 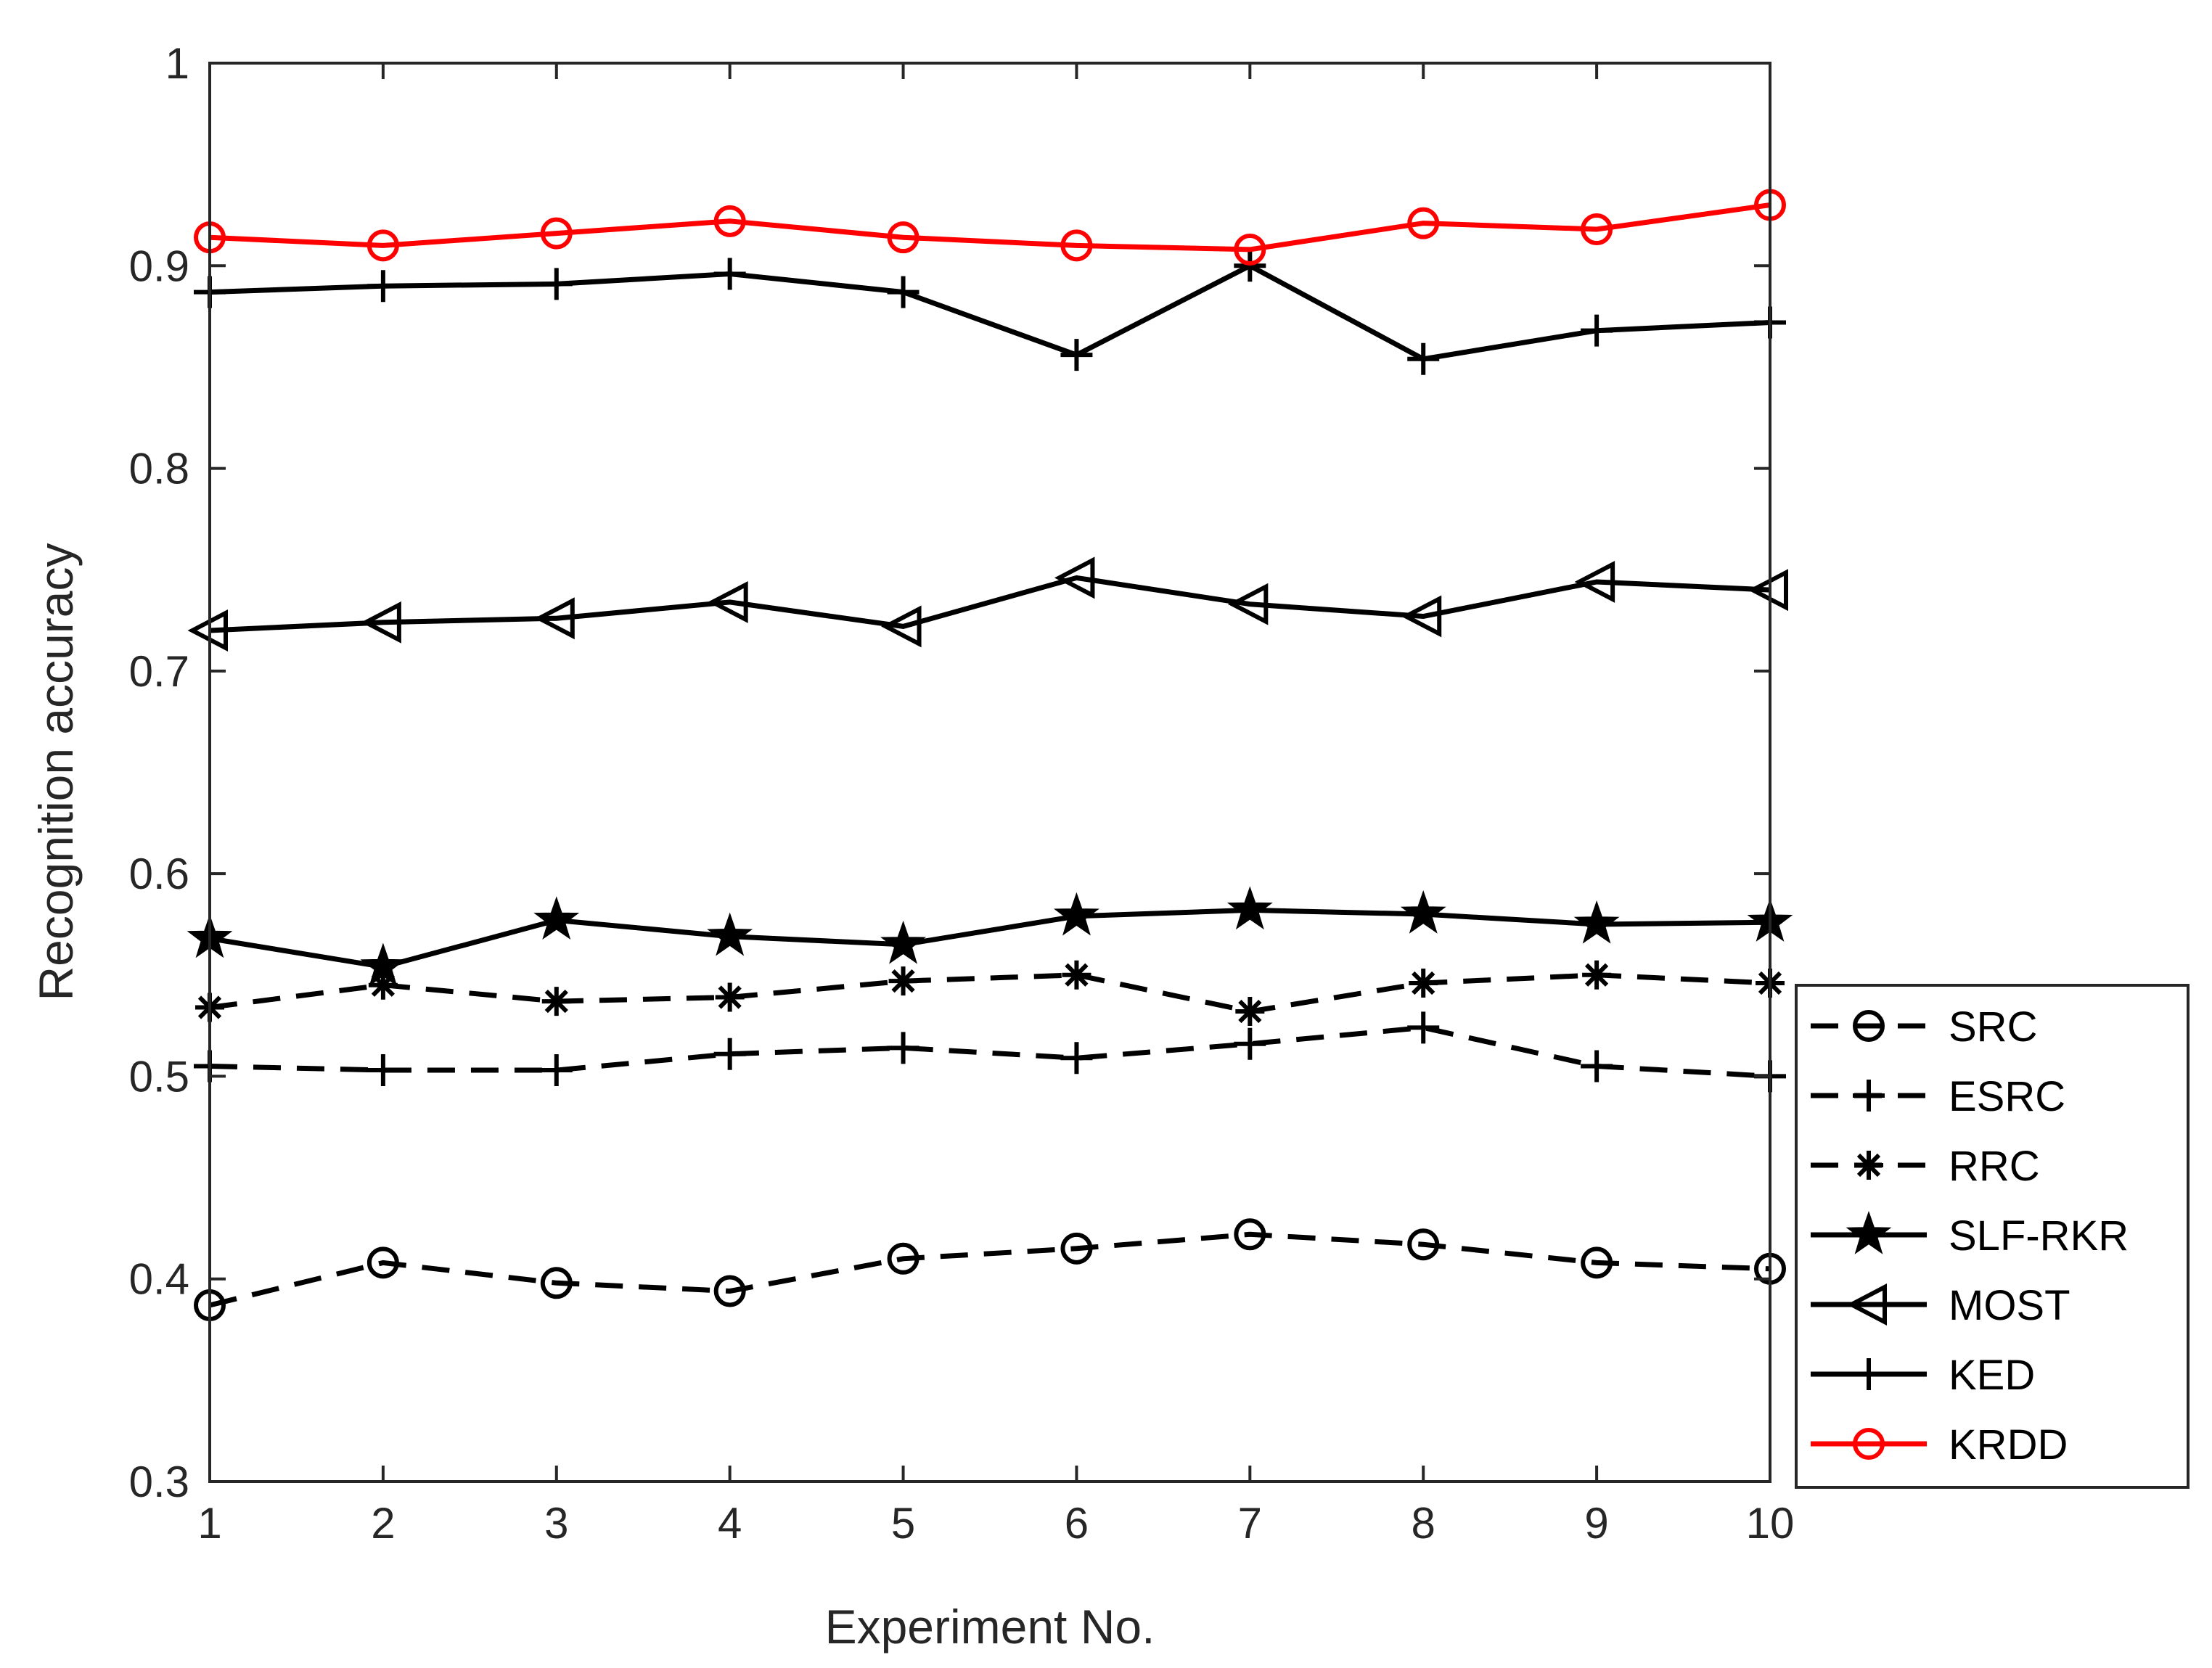 I want to click on x-tick-label: 5, so click(x=903, y=1524).